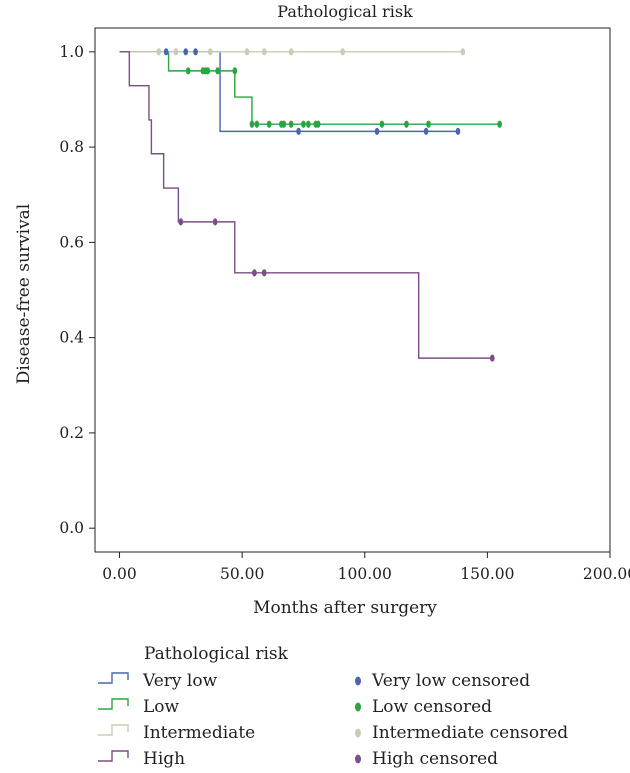 The width and height of the screenshot is (630, 773). What do you see at coordinates (216, 654) in the screenshot?
I see `legend-title: Pathological risk` at bounding box center [216, 654].